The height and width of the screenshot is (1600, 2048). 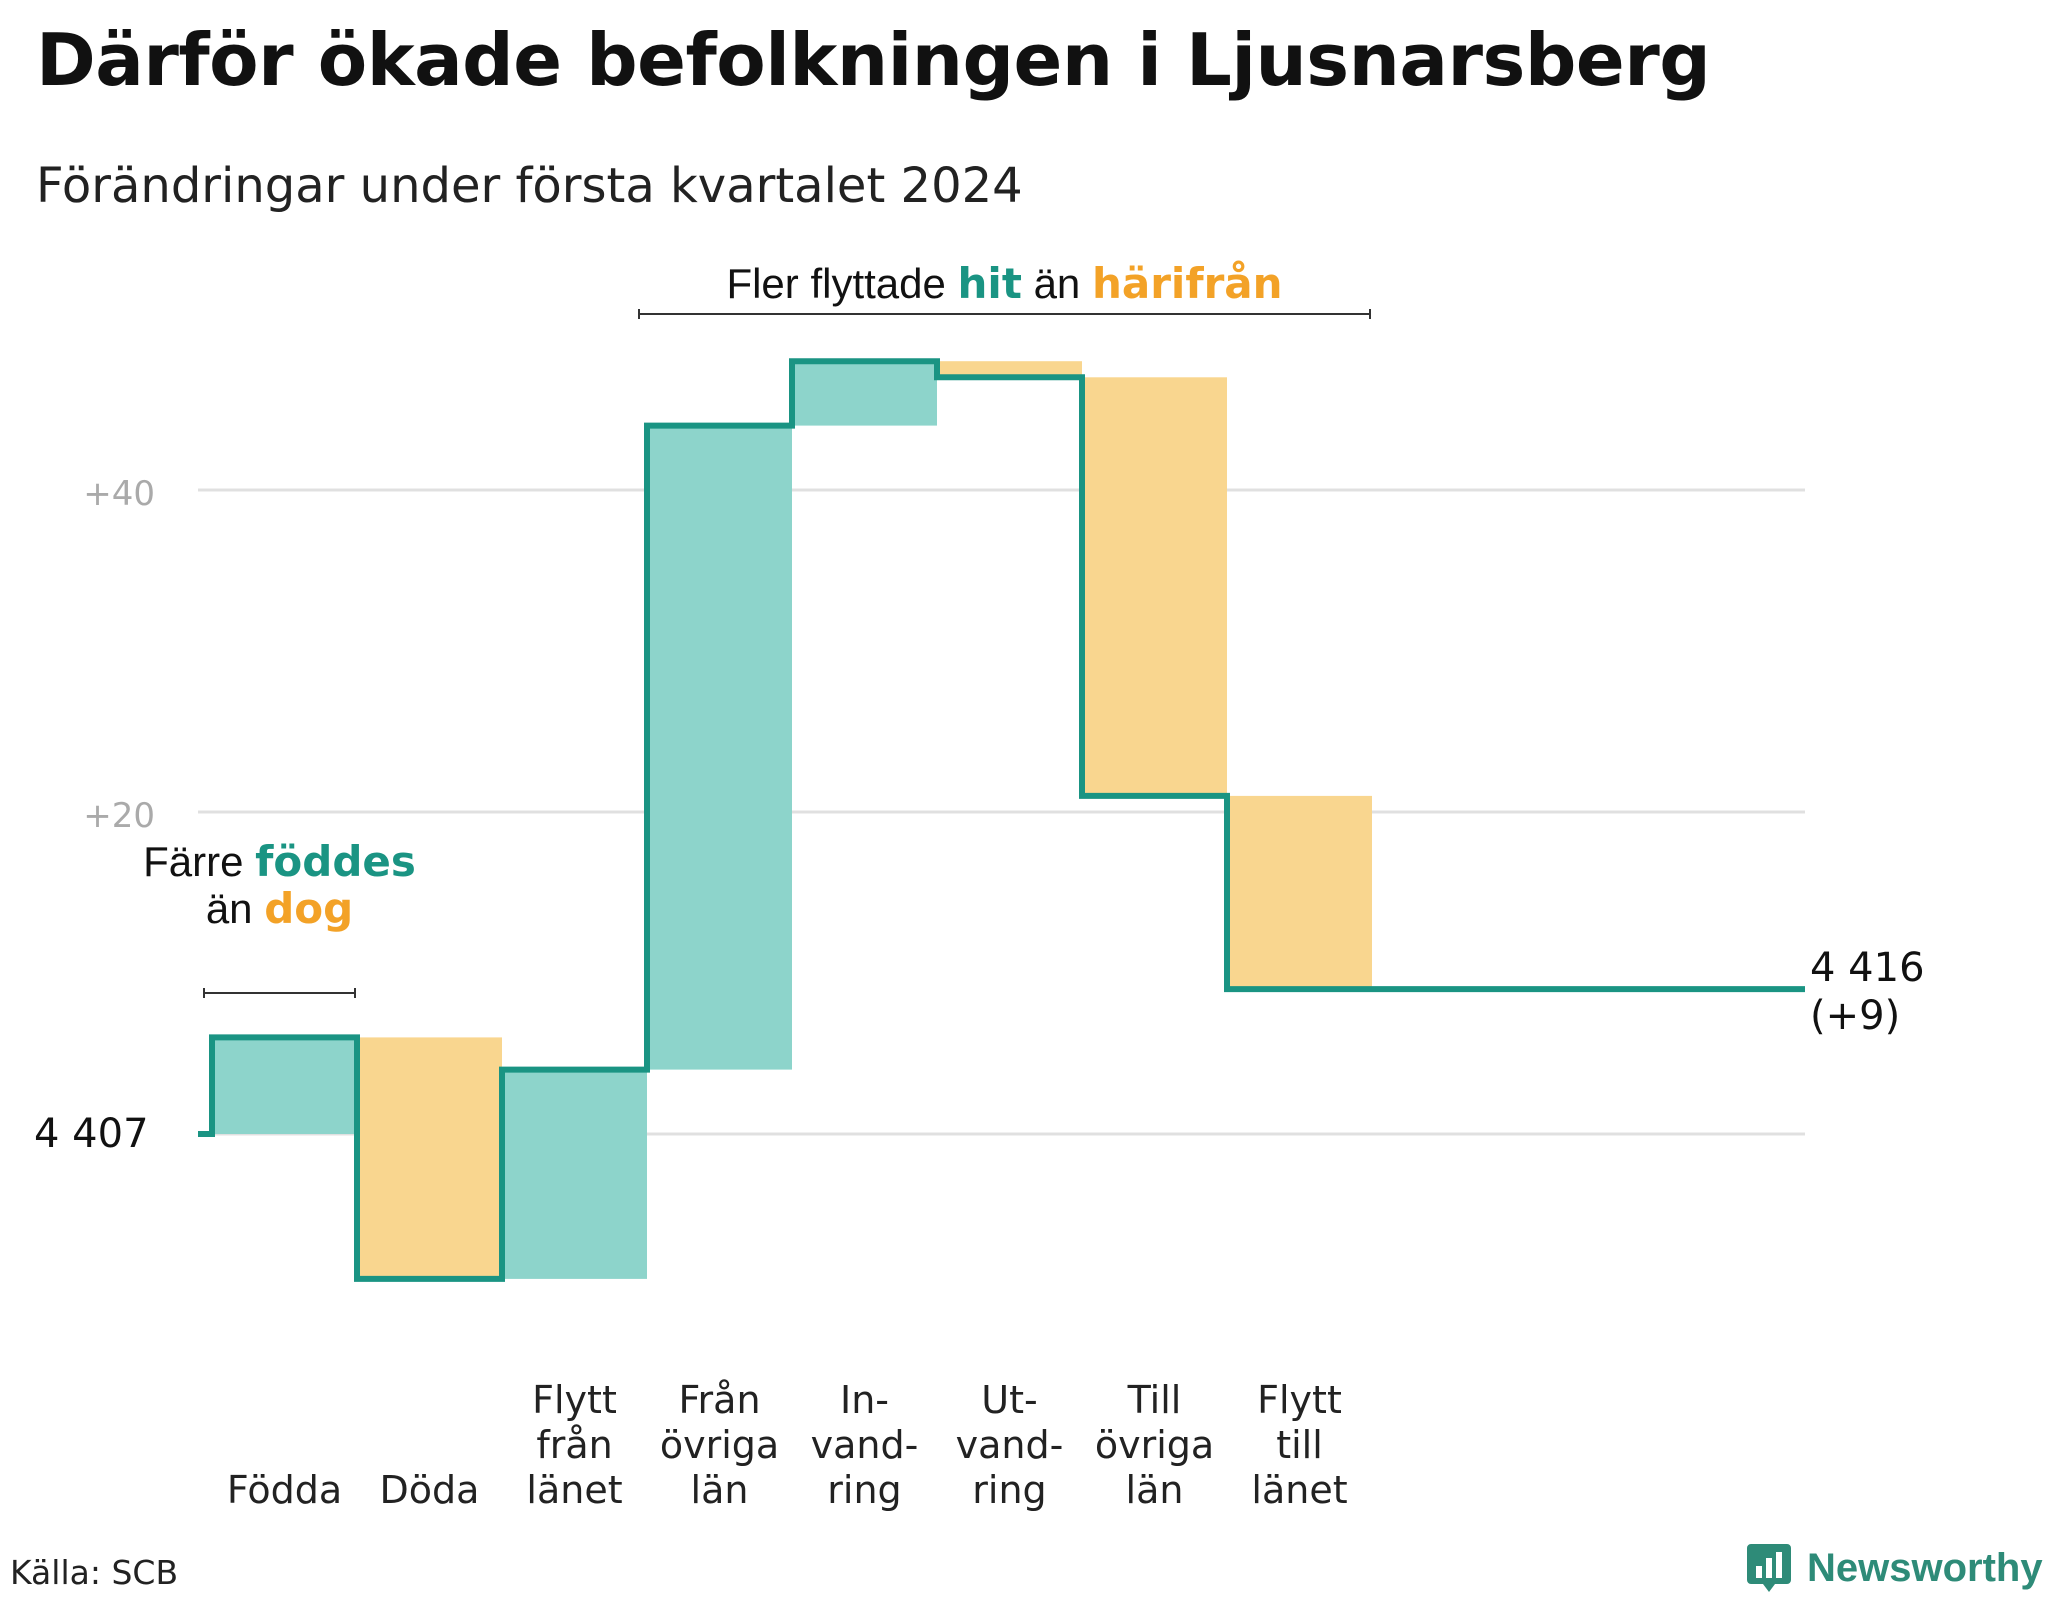 I want to click on end-change-label: (+9), so click(x=1855, y=1016).